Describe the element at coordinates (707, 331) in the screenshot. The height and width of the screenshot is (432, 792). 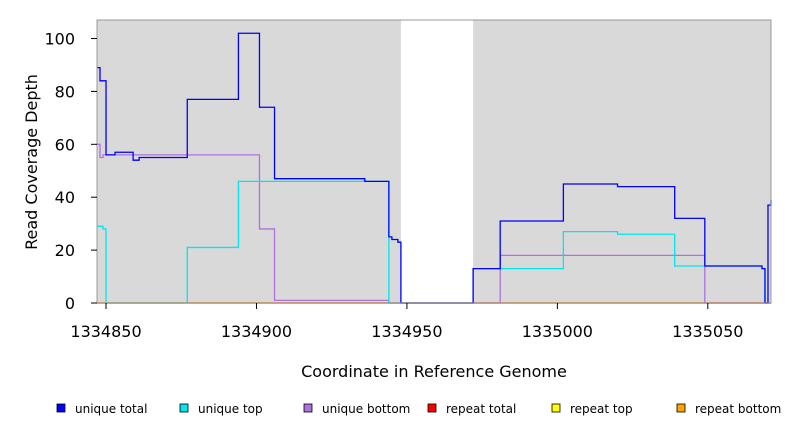
I see `x-tick-label: 1335050` at that location.